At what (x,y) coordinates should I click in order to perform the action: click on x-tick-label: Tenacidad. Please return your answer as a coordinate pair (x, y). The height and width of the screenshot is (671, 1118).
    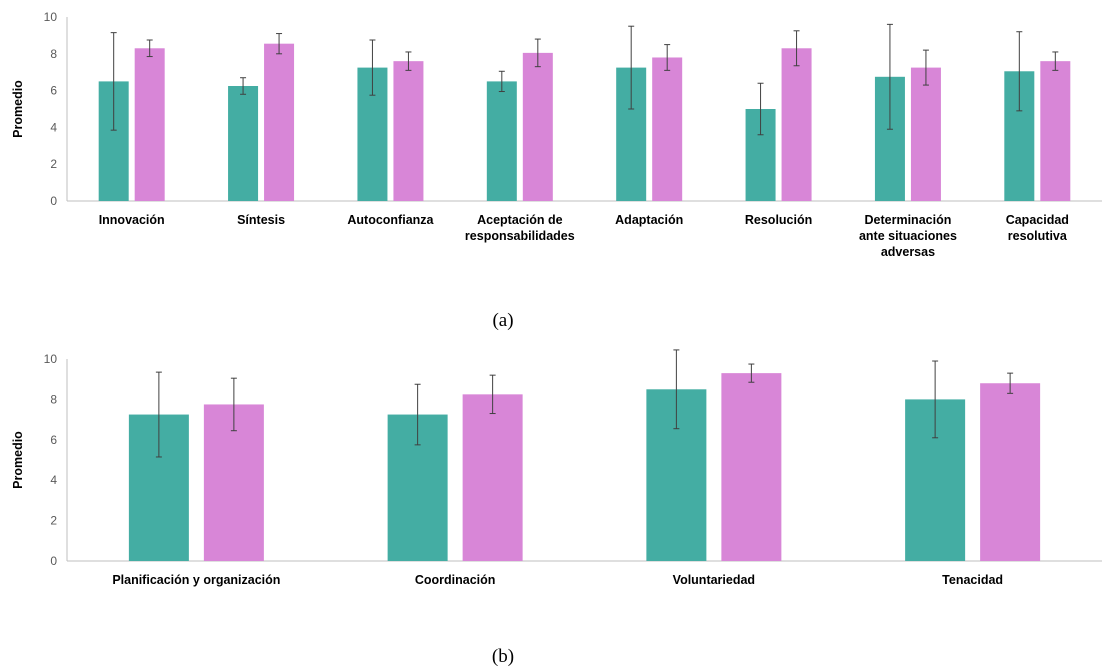
    Looking at the image, I should click on (972, 580).